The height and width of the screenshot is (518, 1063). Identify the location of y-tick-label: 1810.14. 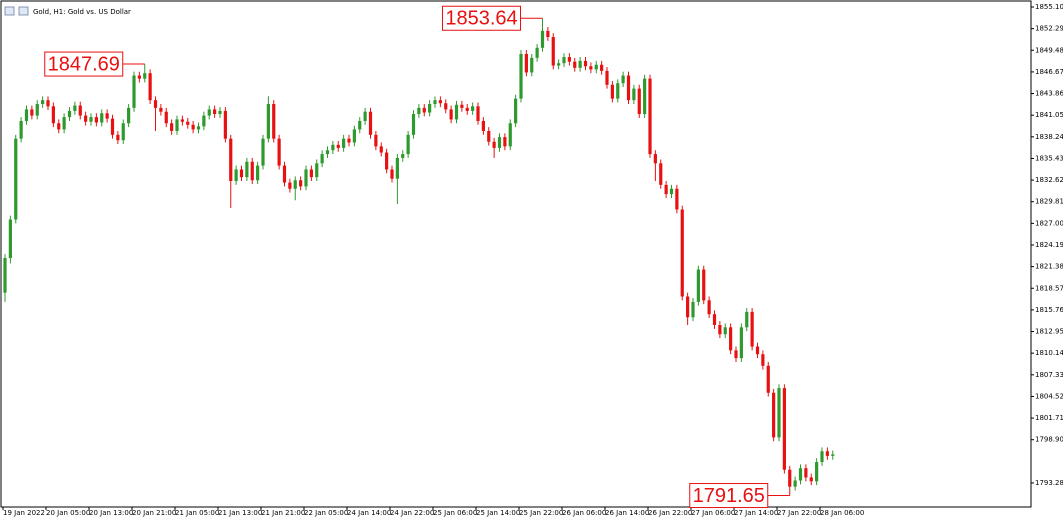
(1049, 353).